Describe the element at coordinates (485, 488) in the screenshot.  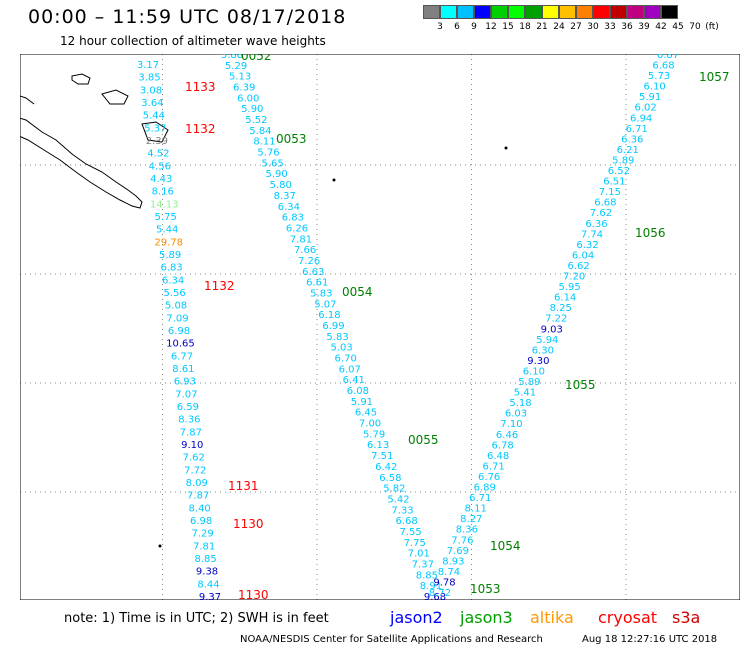
I see `jason3-asc-swh-value: 6.89` at that location.